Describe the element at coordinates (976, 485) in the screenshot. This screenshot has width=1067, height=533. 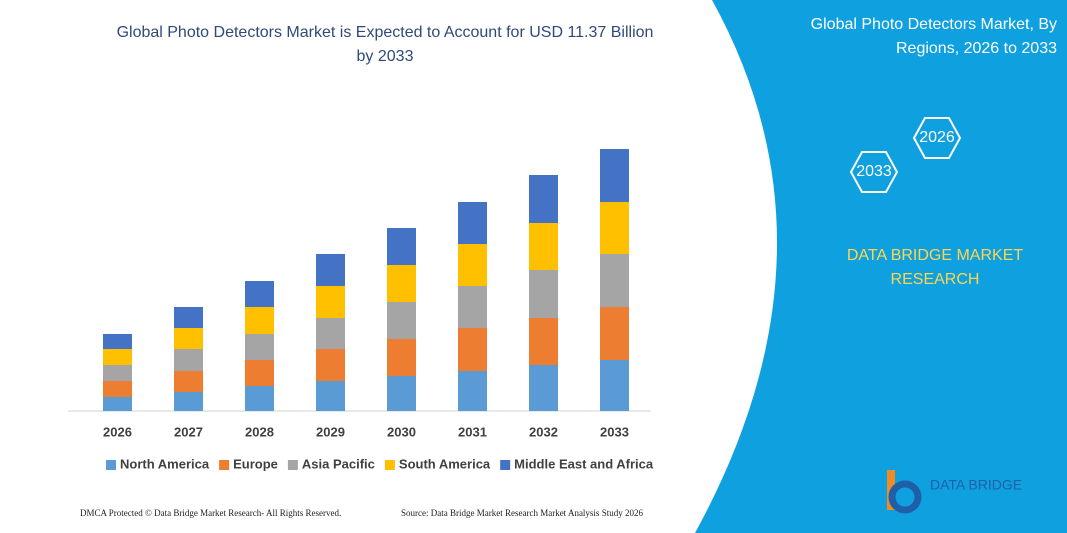
I see `logo-text: DATA BRIDGE` at that location.